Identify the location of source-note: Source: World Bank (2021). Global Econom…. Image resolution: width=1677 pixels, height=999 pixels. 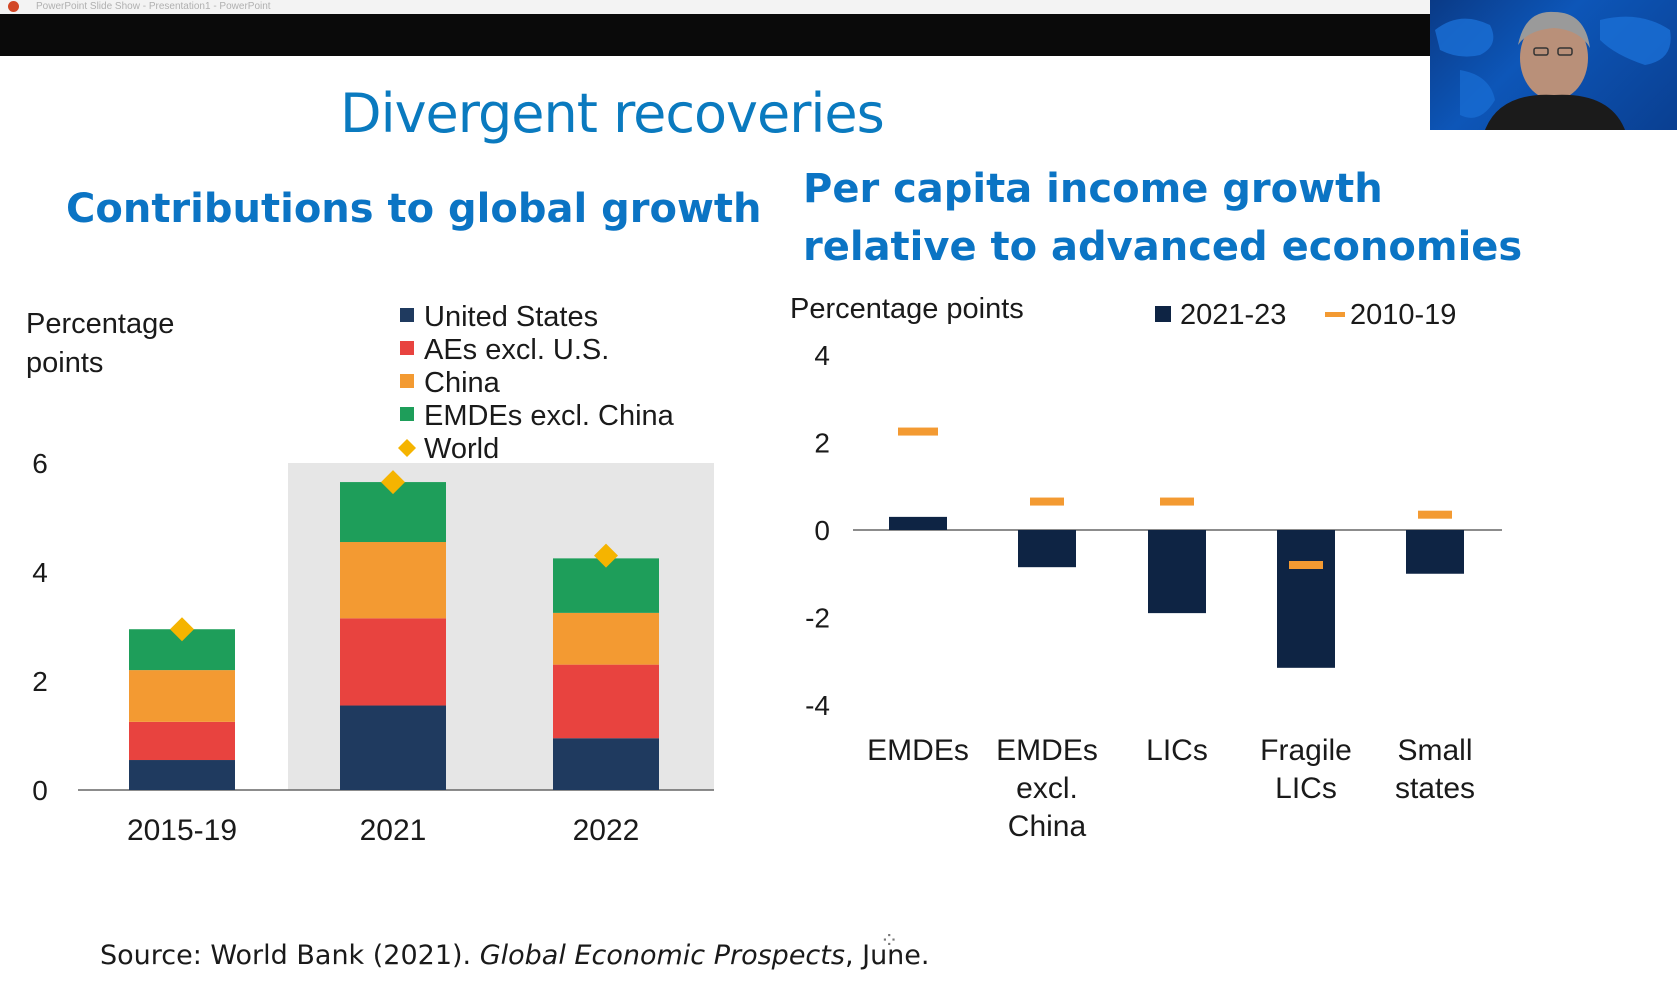
(514, 955).